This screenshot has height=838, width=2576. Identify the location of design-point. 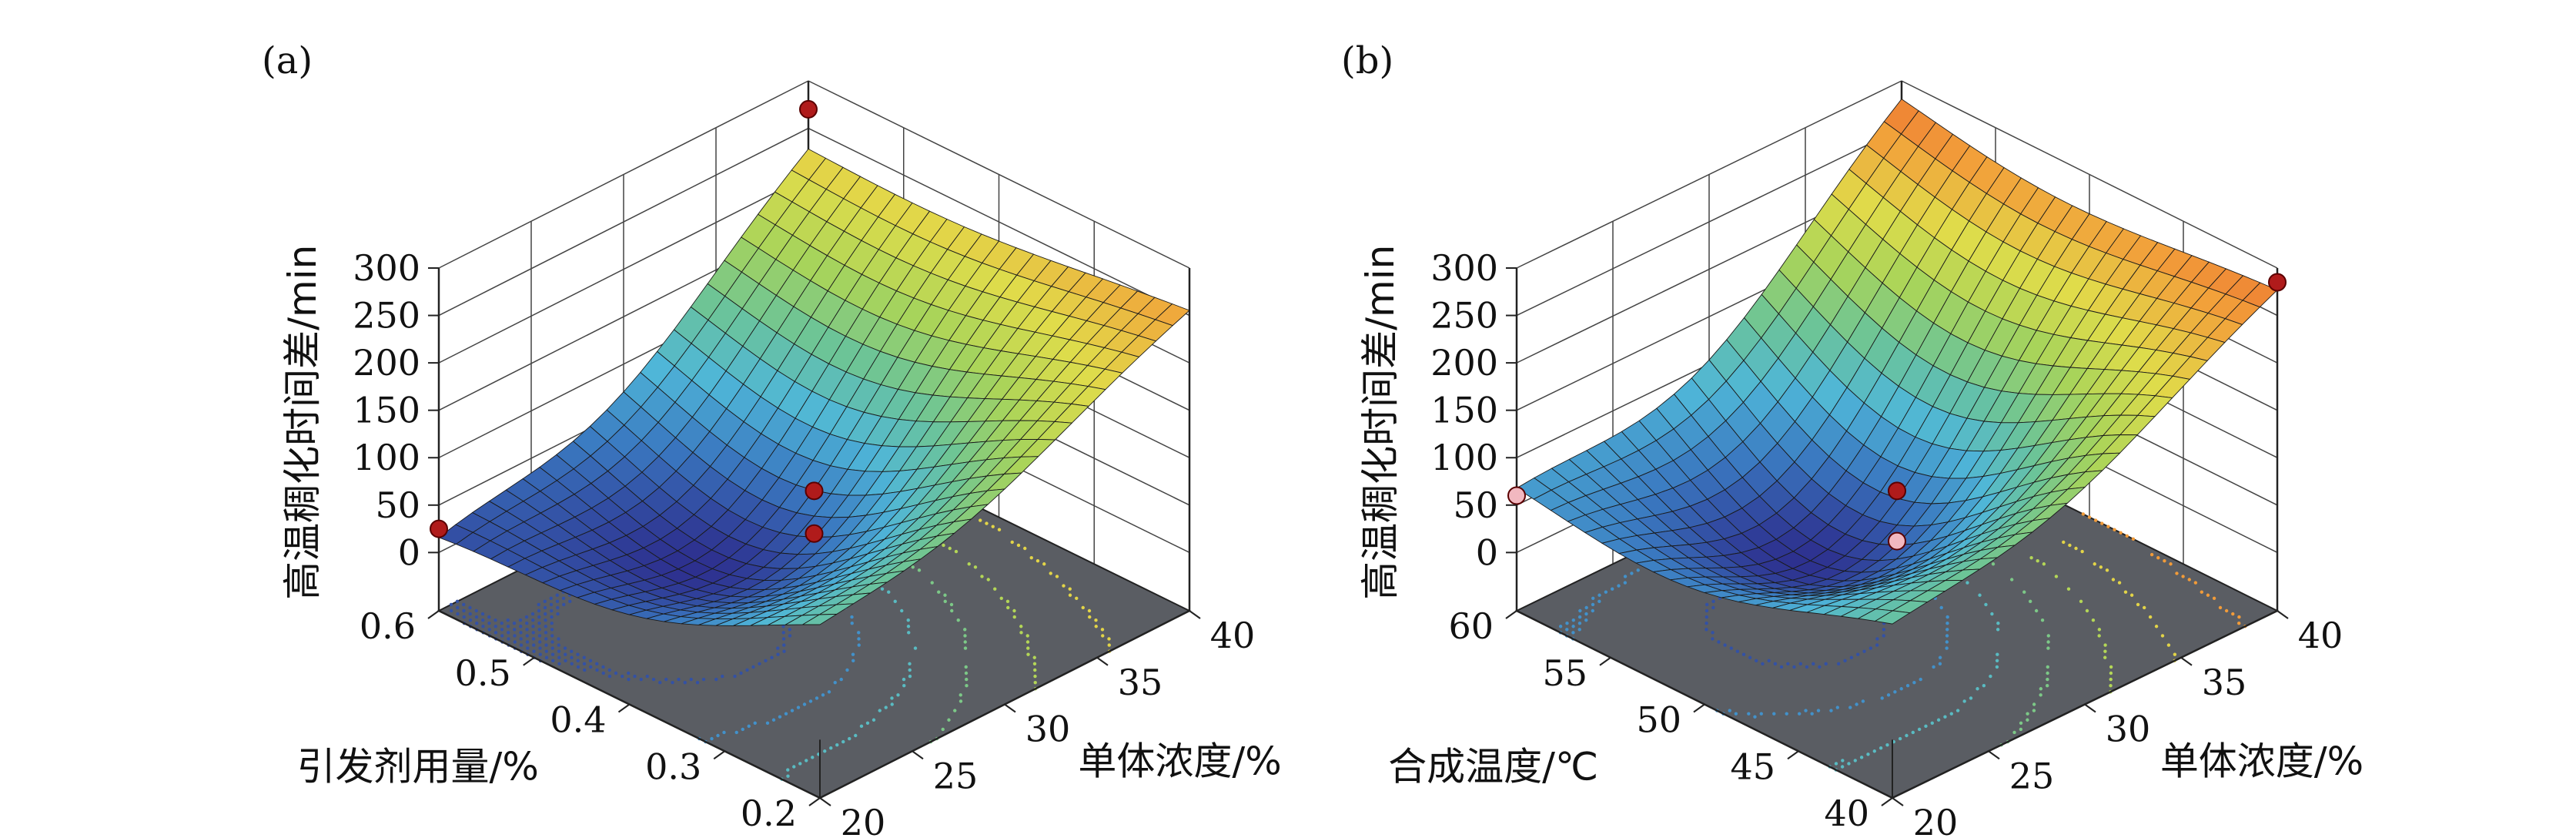
(814, 491).